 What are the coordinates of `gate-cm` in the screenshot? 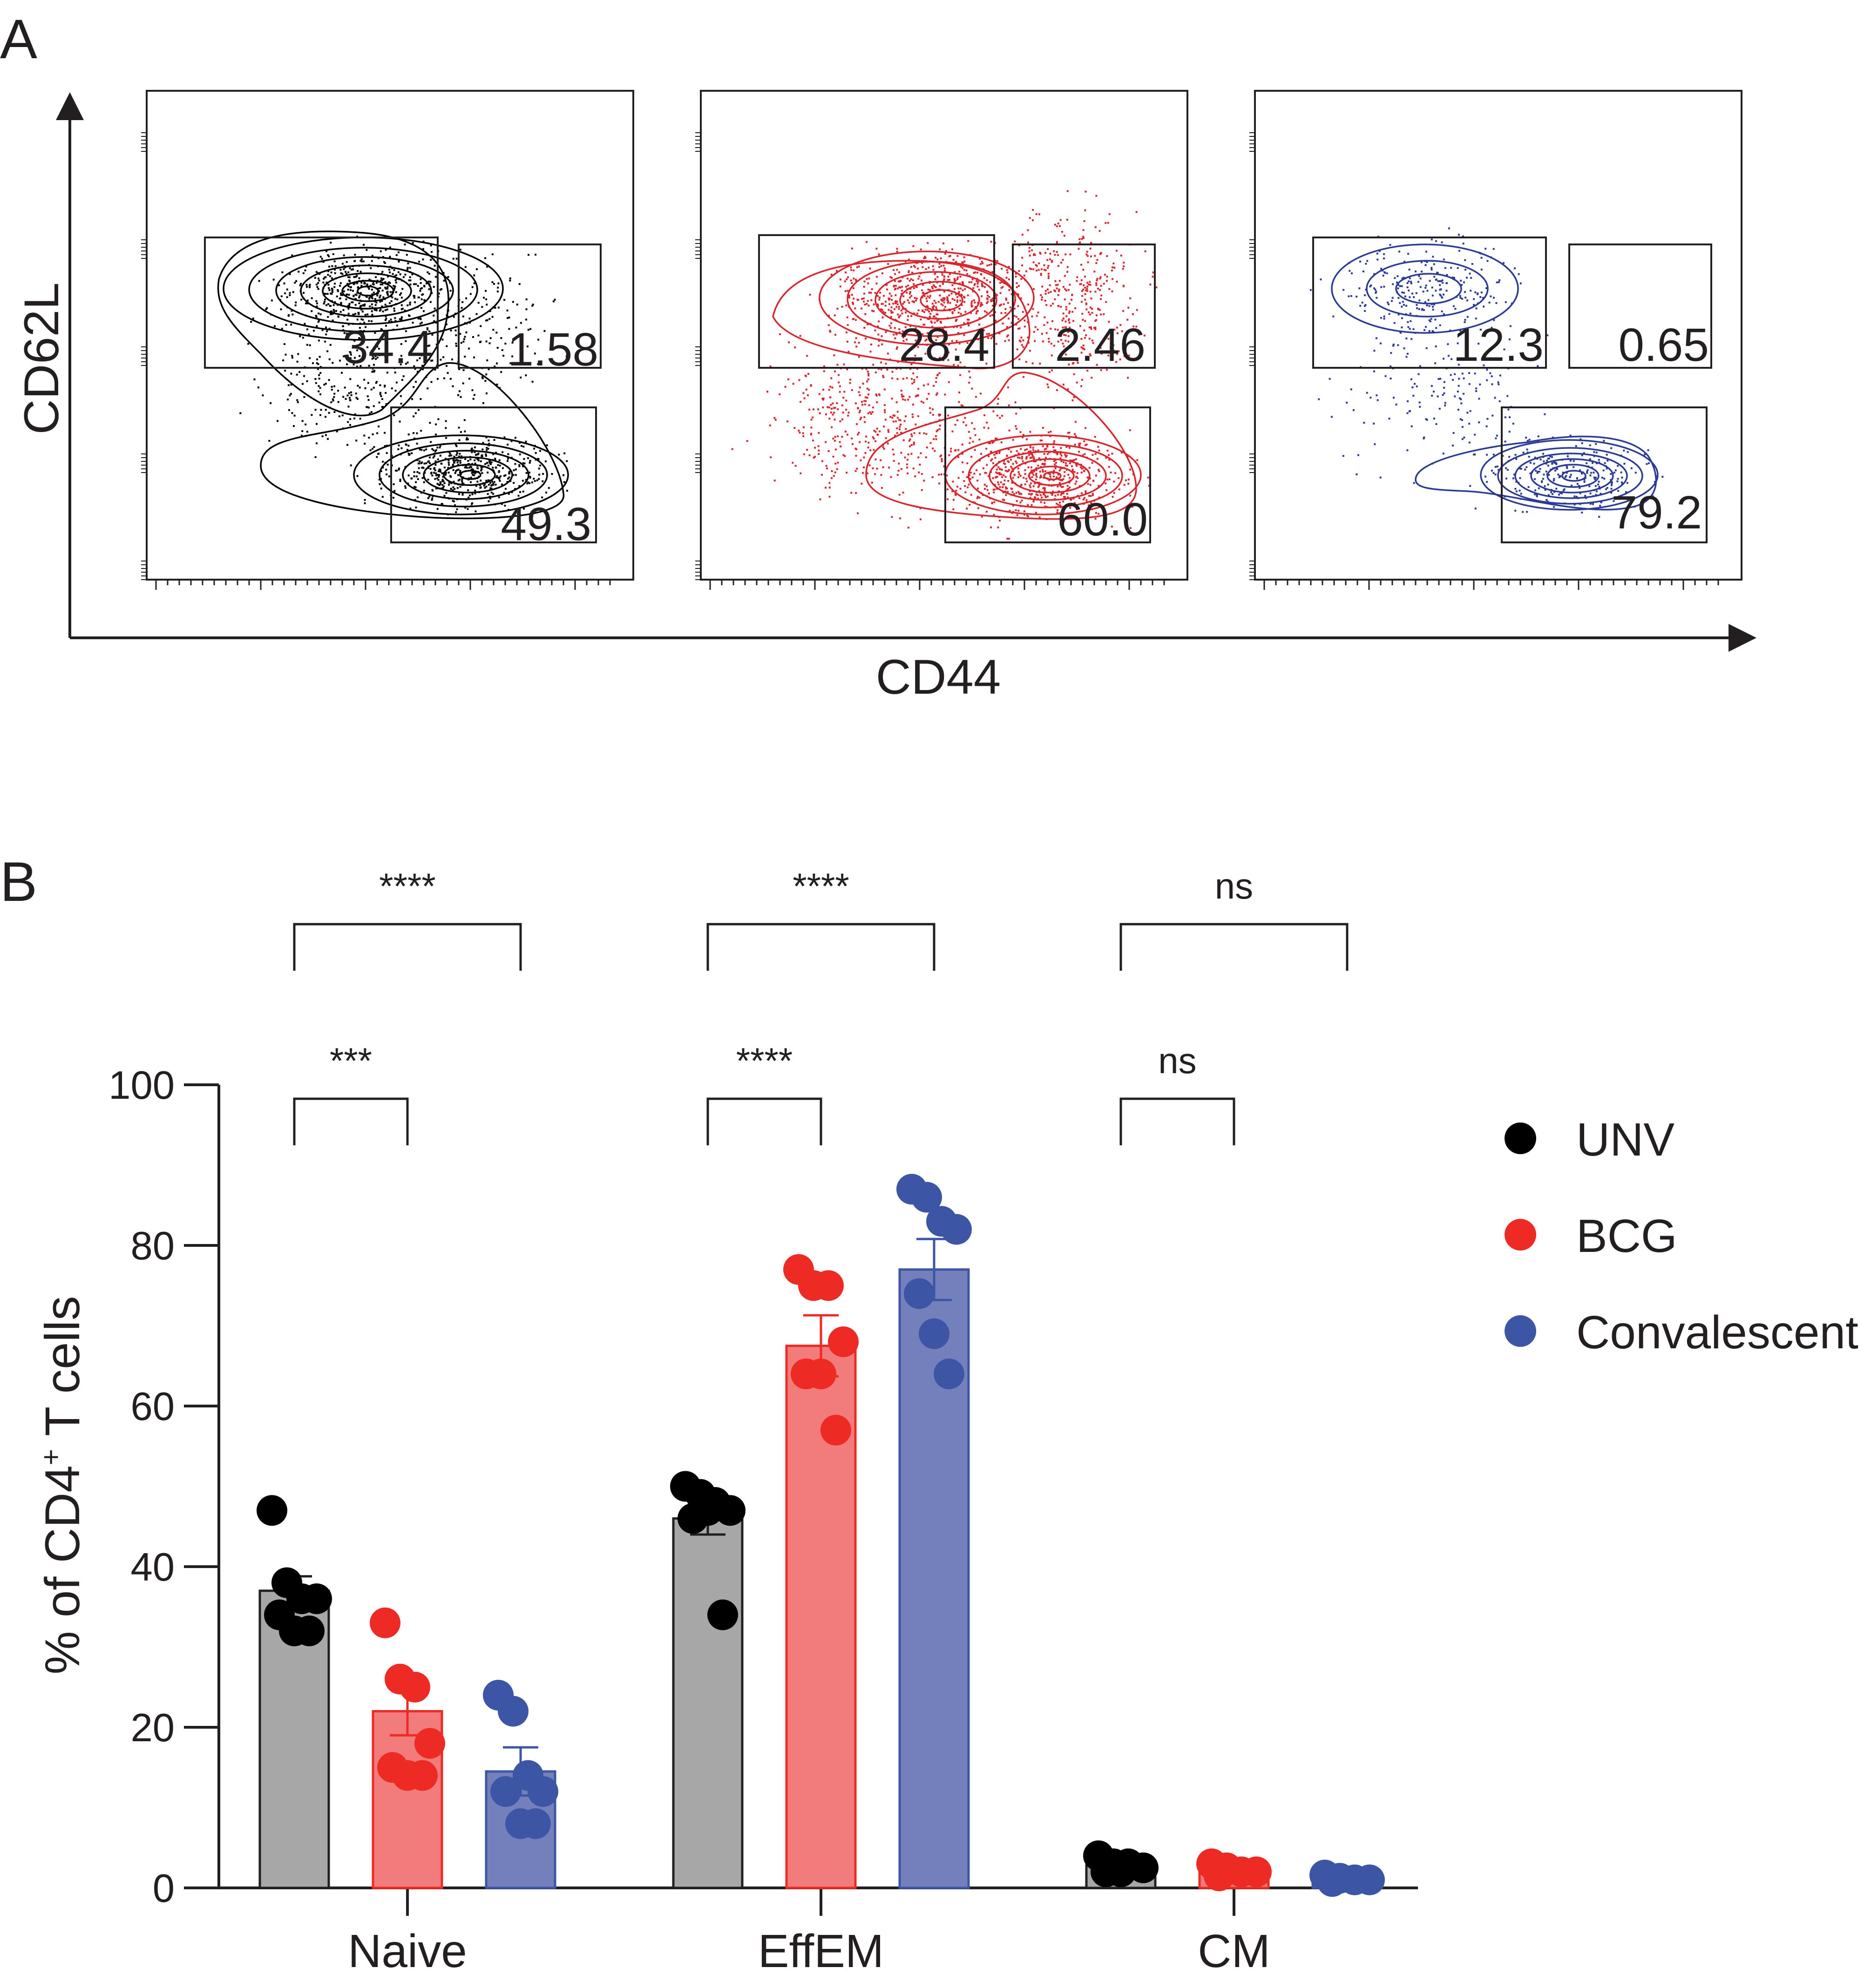 It's located at (1640, 306).